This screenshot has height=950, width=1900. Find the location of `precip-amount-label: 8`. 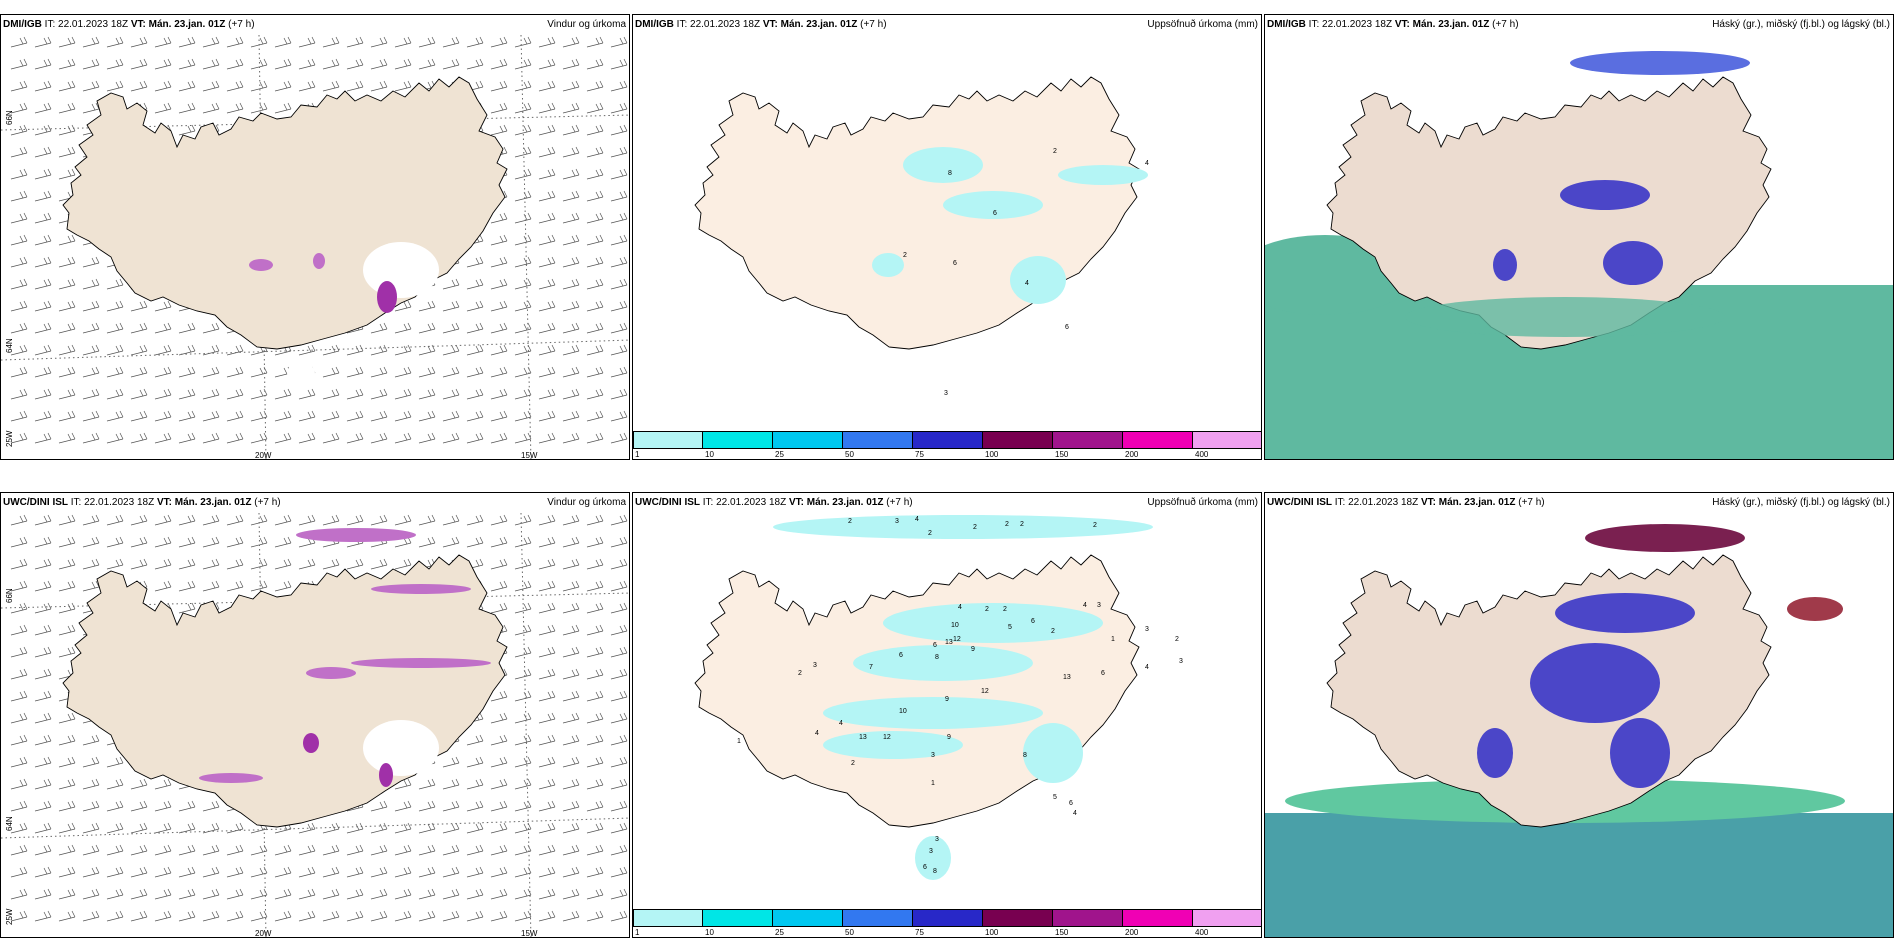

precip-amount-label: 8 is located at coordinates (937, 657).